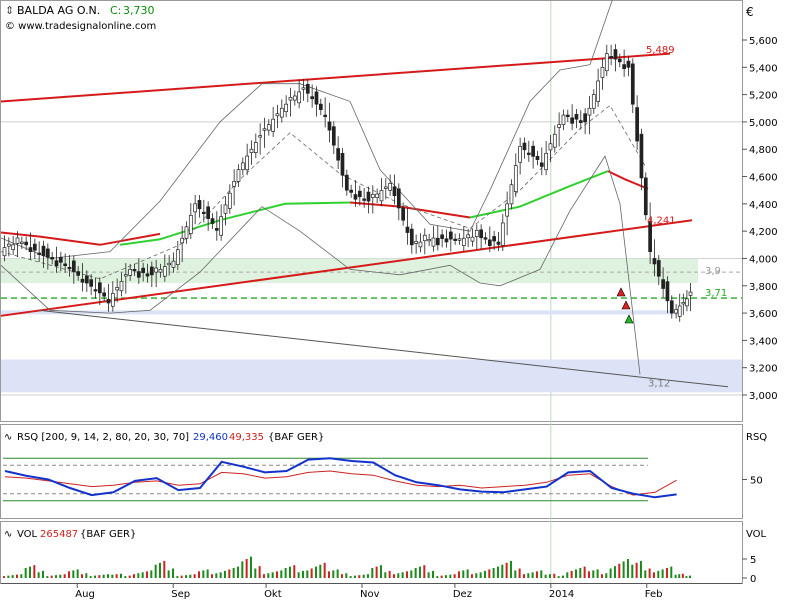 This screenshot has height=600, width=800. I want to click on drag-handle-icon: ⇕, so click(9, 10).